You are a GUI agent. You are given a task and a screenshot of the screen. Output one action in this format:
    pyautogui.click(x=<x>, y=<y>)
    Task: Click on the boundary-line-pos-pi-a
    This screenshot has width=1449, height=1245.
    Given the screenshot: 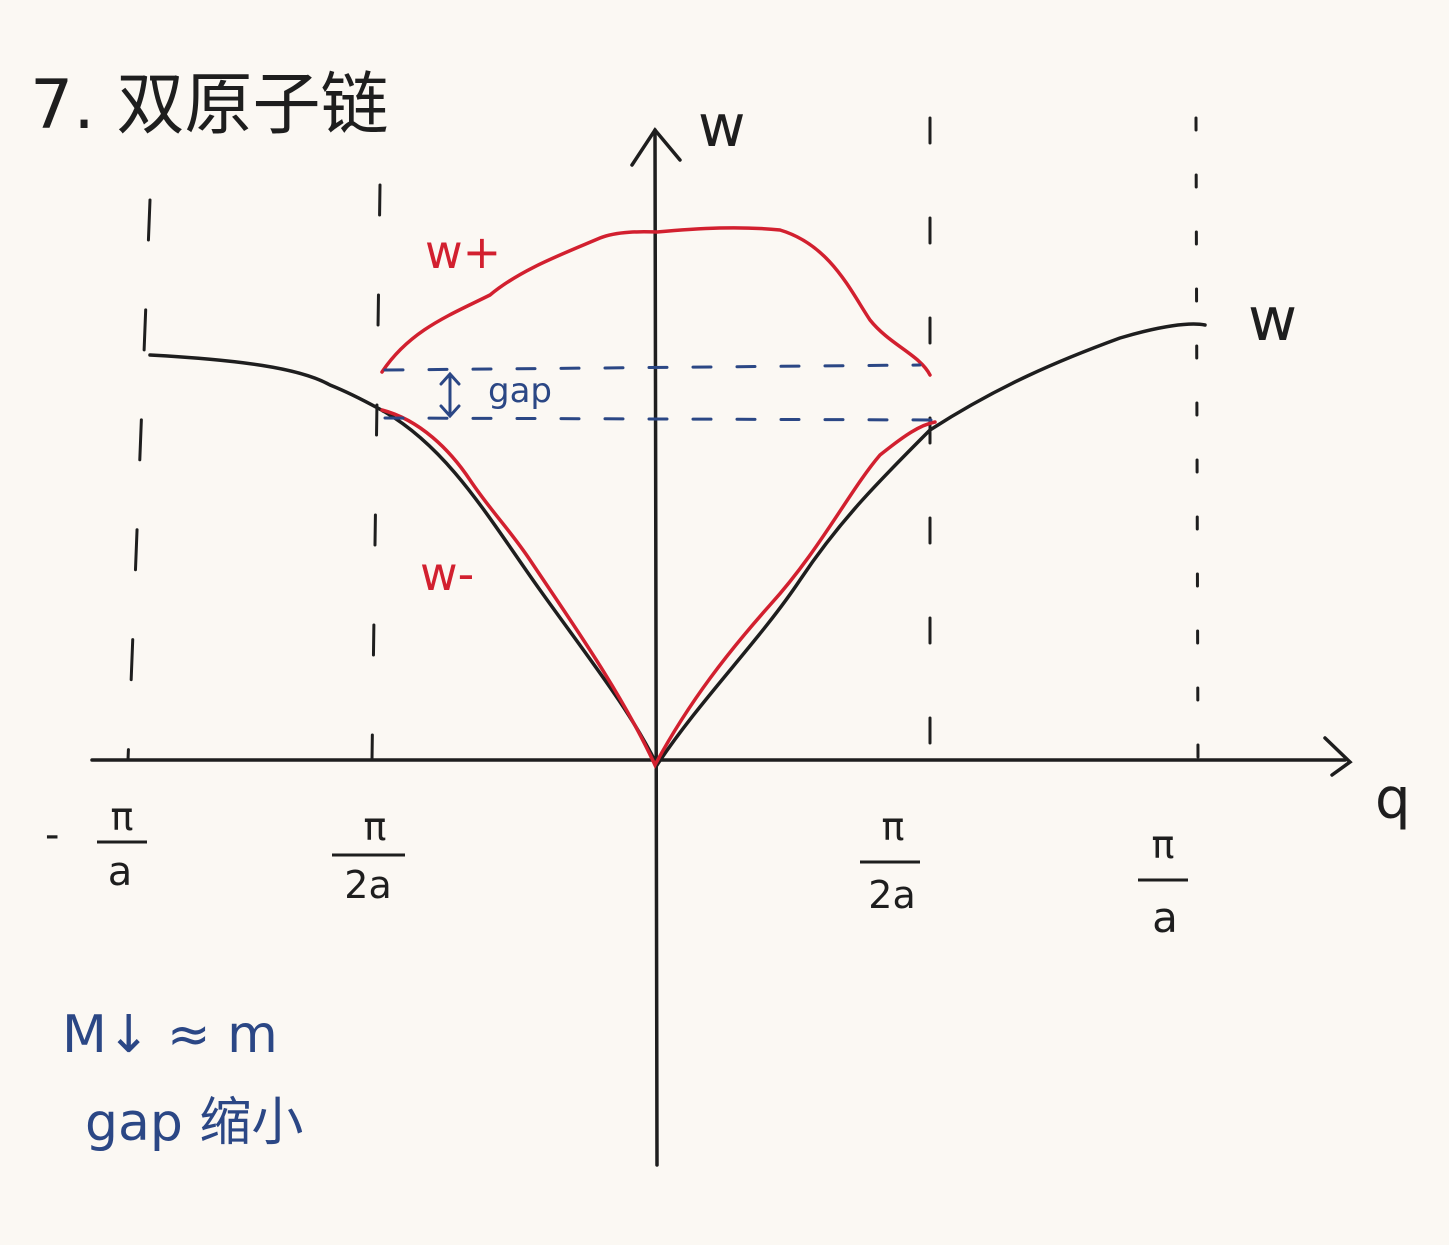 What is the action you would take?
    pyautogui.click(x=1197, y=439)
    